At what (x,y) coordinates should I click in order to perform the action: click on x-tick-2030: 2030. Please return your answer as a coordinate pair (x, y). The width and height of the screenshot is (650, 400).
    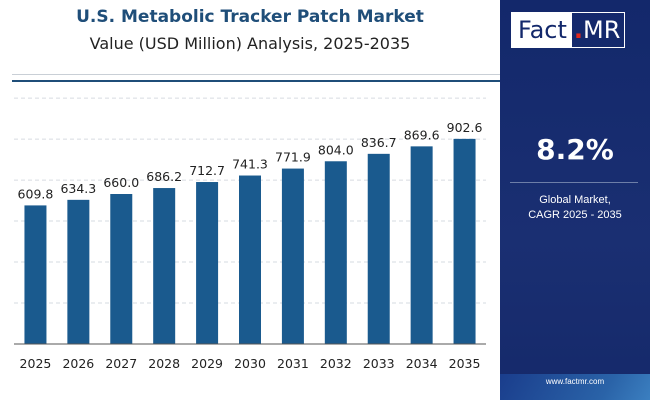
    Looking at the image, I should click on (250, 363).